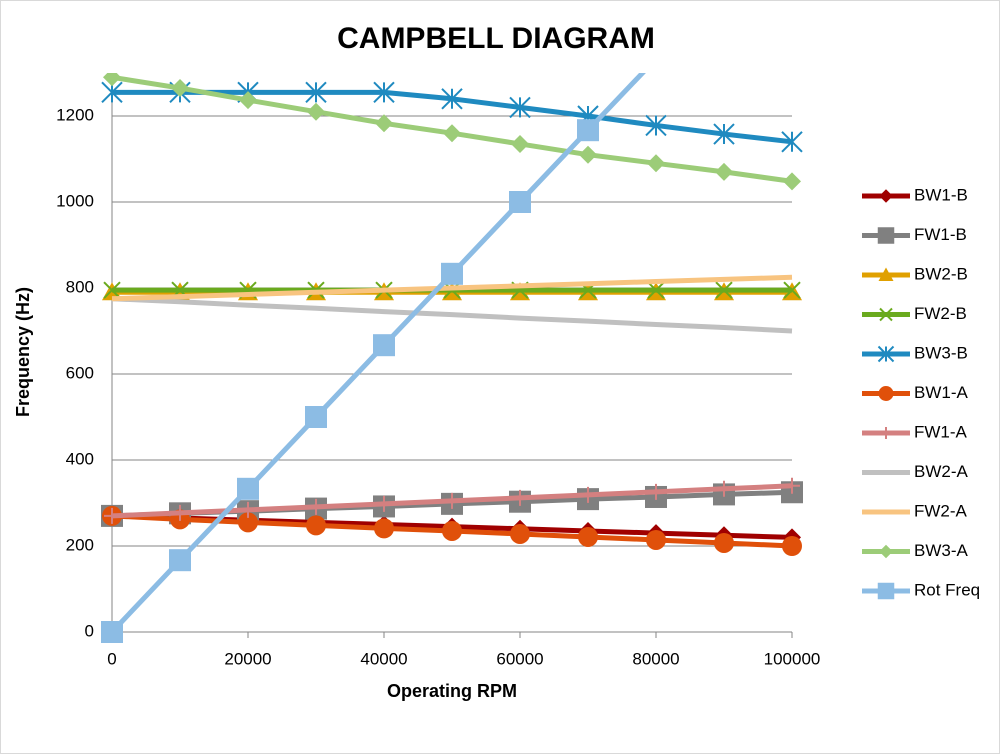  What do you see at coordinates (941, 510) in the screenshot?
I see `legend-label: FW2-A` at bounding box center [941, 510].